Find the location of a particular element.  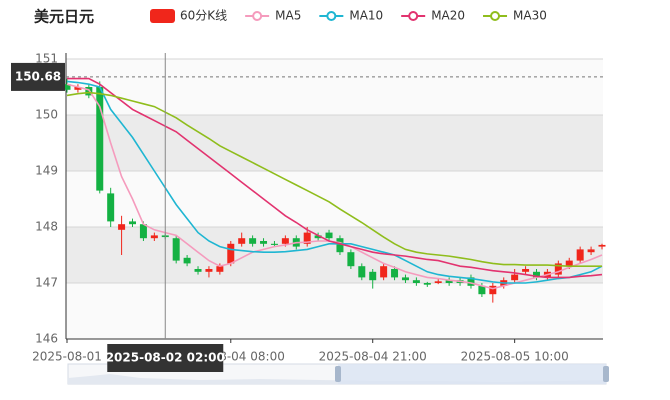

crosshair-x-label: 2025-08-02 02:00 is located at coordinates (165, 358).